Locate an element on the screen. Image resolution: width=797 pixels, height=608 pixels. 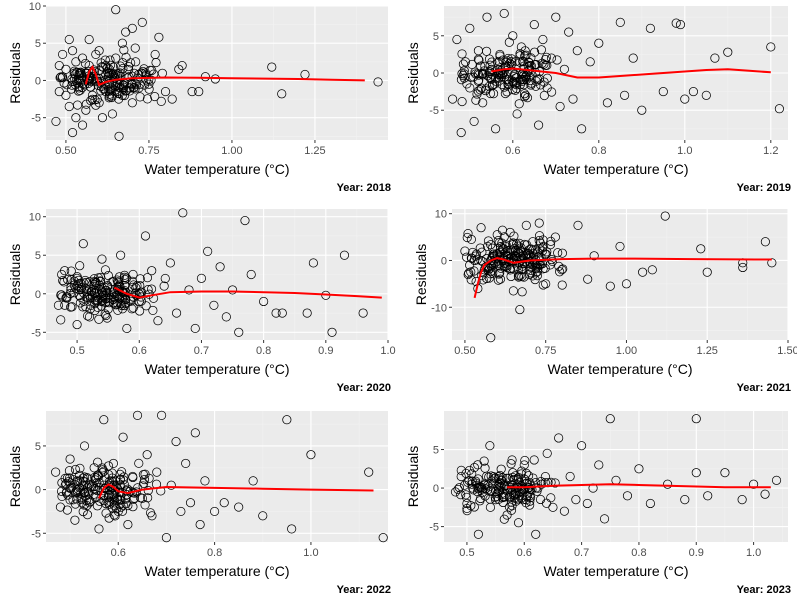
y-tick-label: 10 is located at coordinates (35, 7).